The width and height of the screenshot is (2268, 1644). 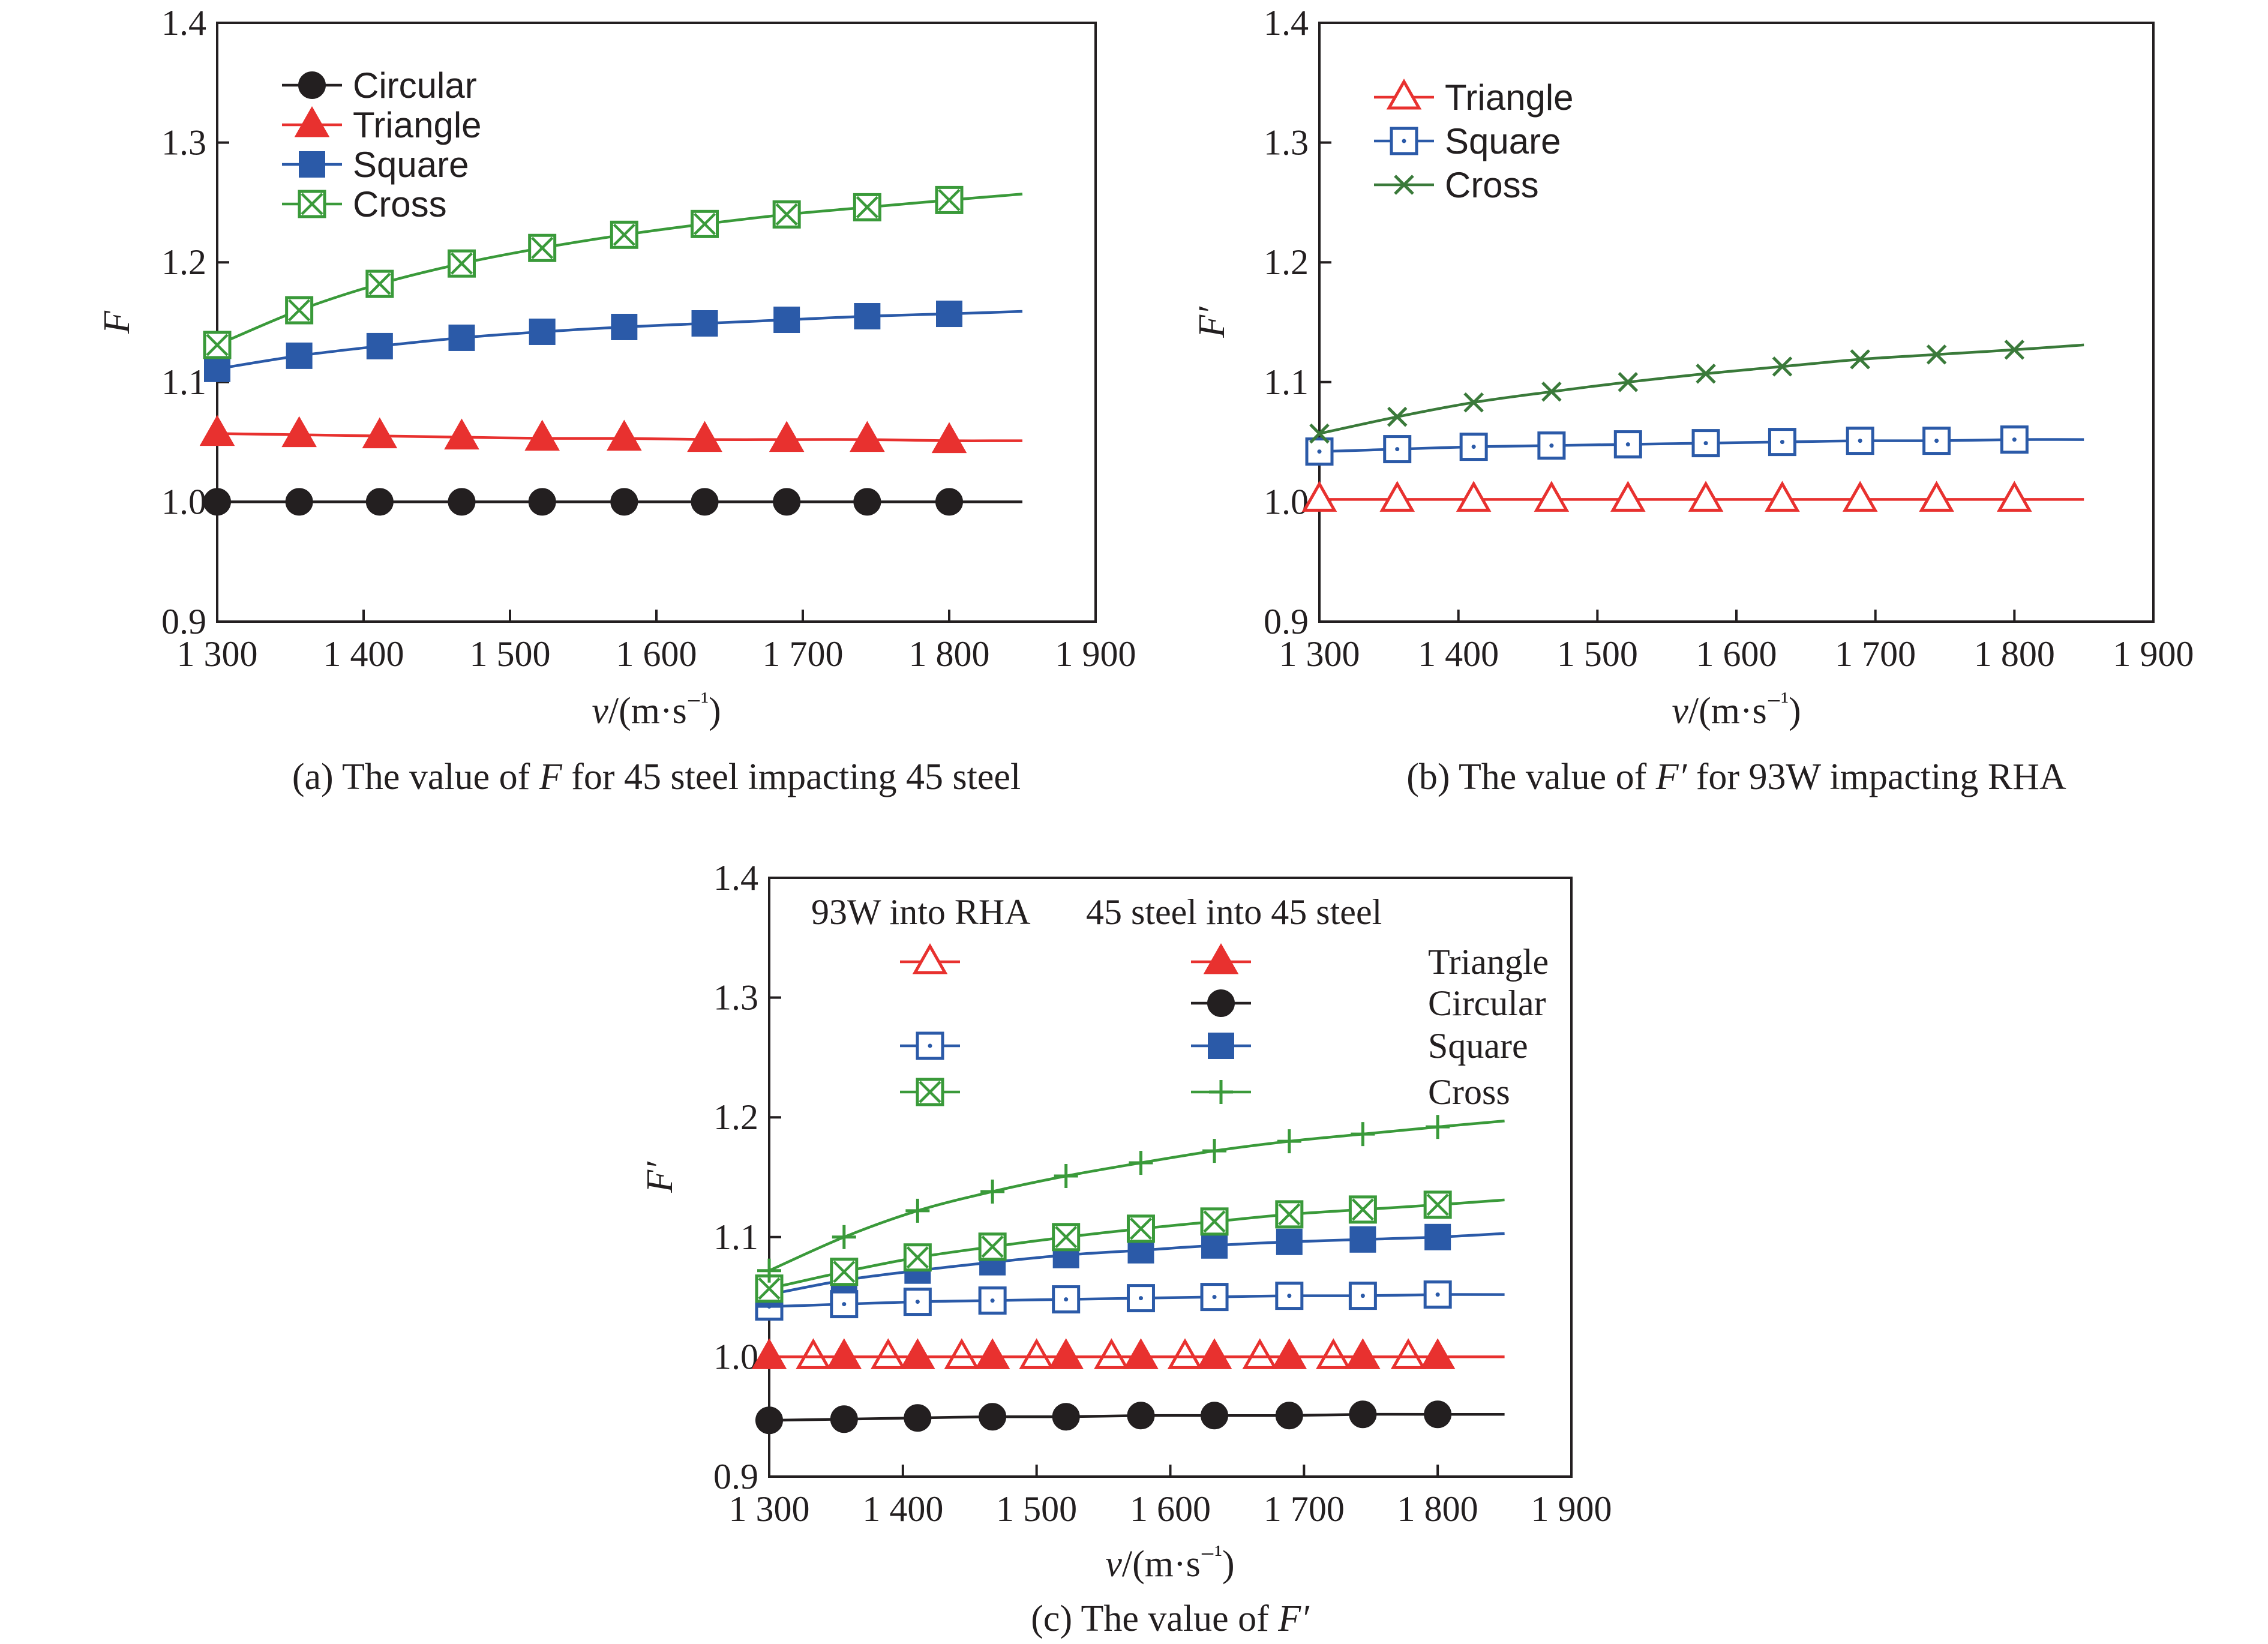 What do you see at coordinates (1572, 1509) in the screenshot?
I see `panel-c-x-tick-label: 1 900` at bounding box center [1572, 1509].